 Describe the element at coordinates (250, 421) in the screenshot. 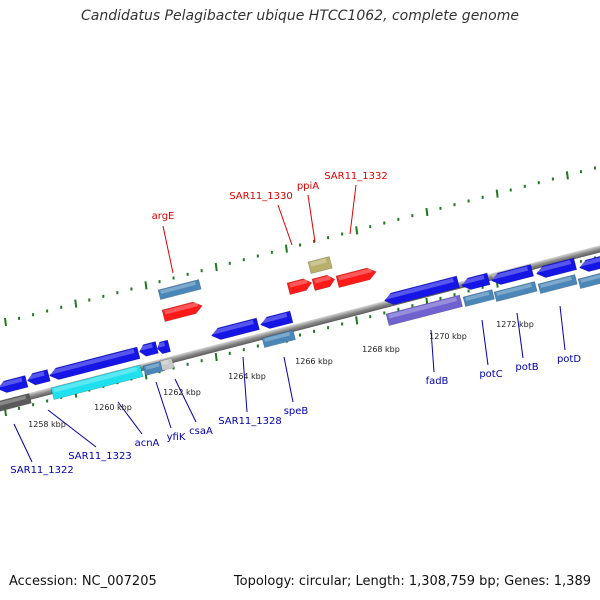

I see `gene-label-SAR11_1328: SAR11_1328` at that location.